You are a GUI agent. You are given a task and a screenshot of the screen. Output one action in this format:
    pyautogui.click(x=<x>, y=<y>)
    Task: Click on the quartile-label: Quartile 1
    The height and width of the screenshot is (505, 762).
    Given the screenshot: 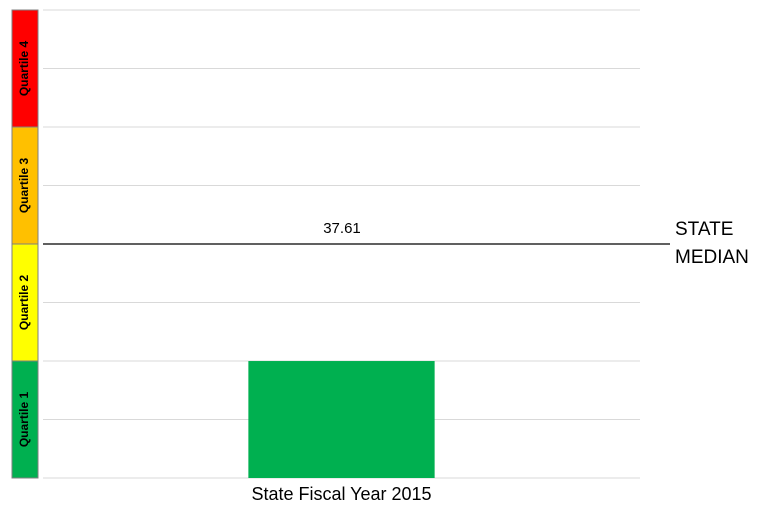 What is the action you would take?
    pyautogui.click(x=24, y=420)
    